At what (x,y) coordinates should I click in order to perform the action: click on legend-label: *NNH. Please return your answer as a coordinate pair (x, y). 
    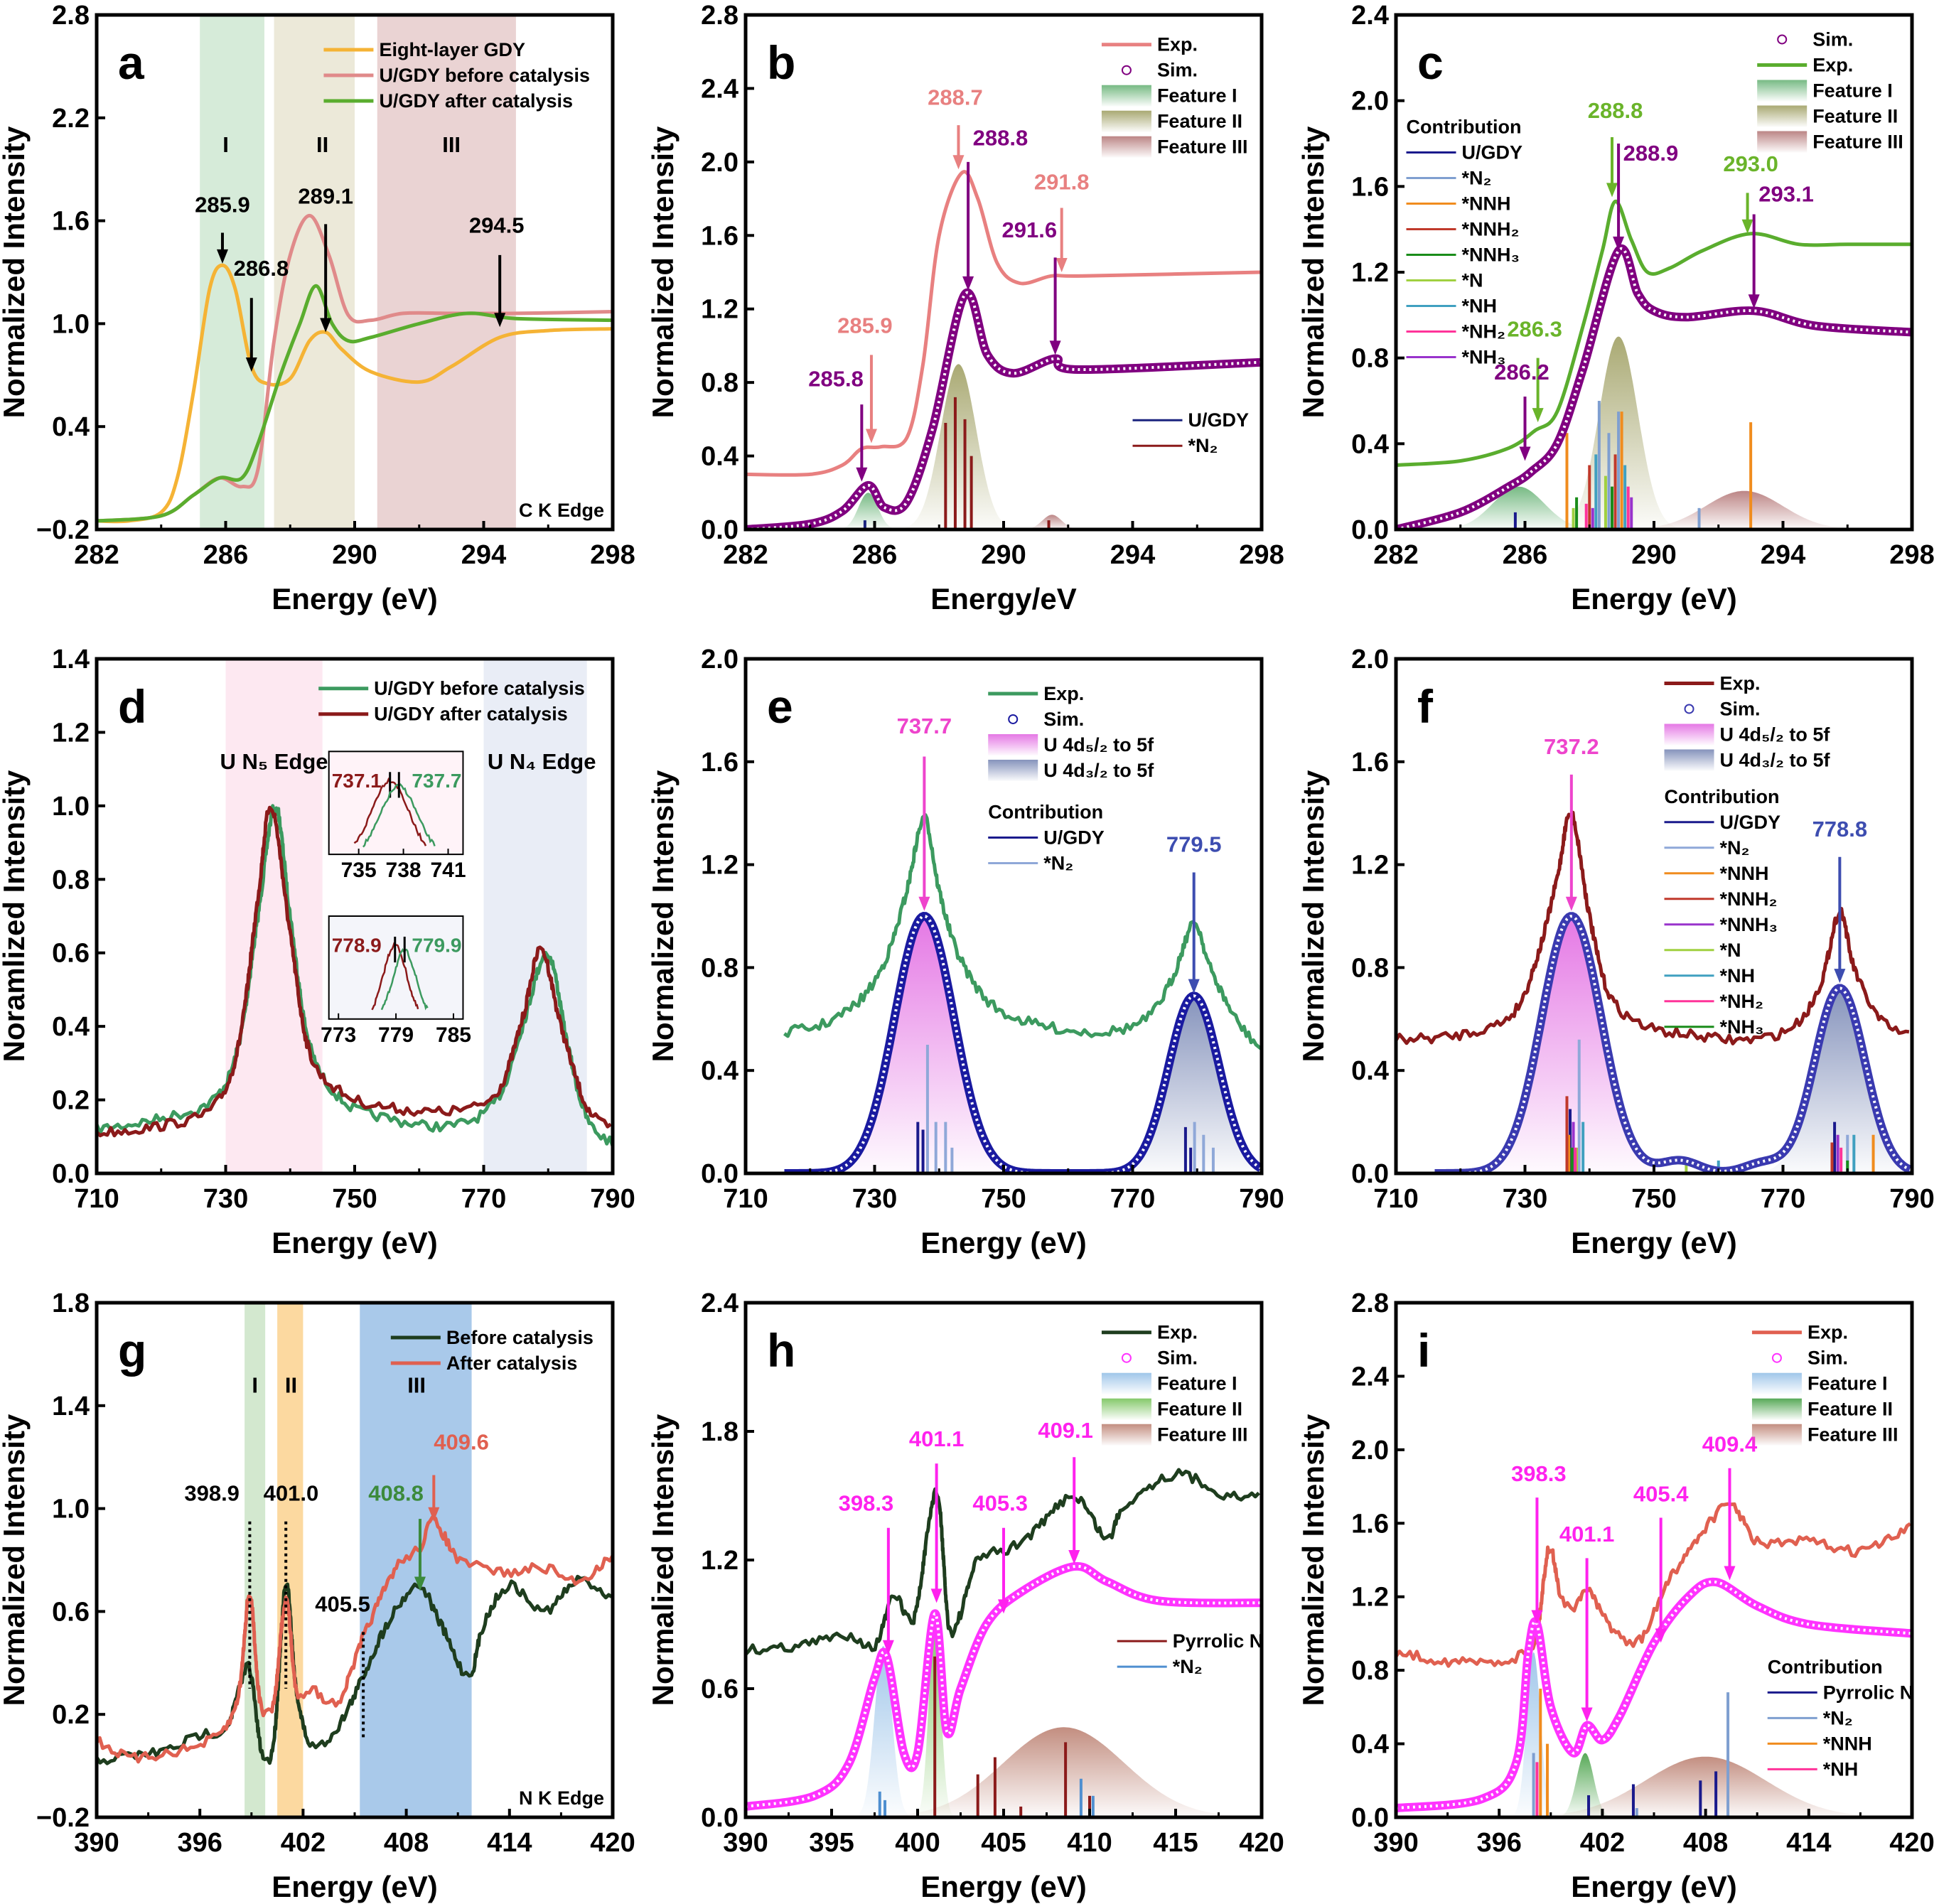
    Looking at the image, I should click on (1847, 1744).